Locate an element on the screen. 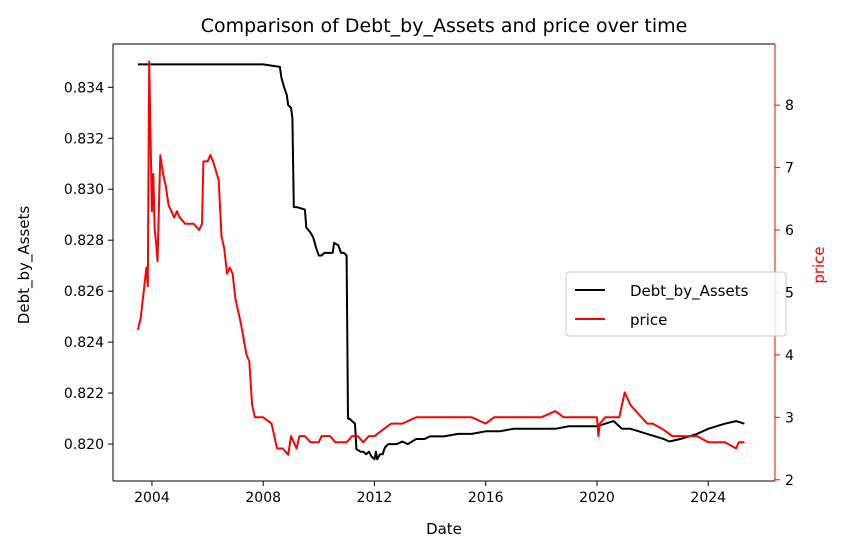  x-tick-label: 2004 is located at coordinates (152, 498).